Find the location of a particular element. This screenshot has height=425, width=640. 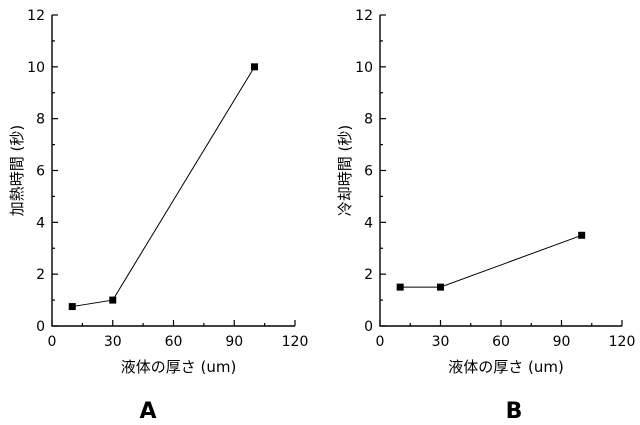

panel-letter: B is located at coordinates (514, 411).